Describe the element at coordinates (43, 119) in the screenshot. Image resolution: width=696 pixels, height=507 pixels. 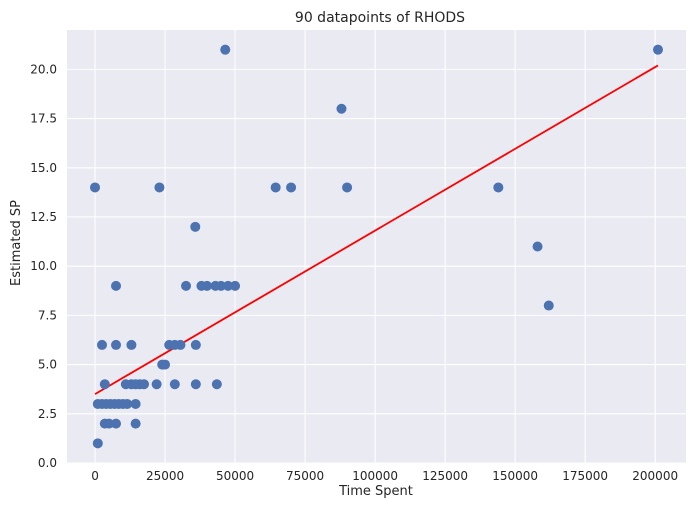
I see `y-tick-label: 17.5` at that location.